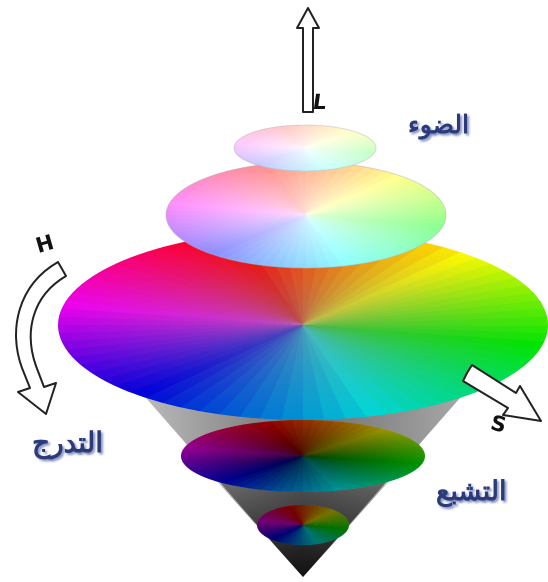 The width and height of the screenshot is (548, 582). Describe the element at coordinates (471, 491) in the screenshot. I see `saturation-label: التشبع` at that location.